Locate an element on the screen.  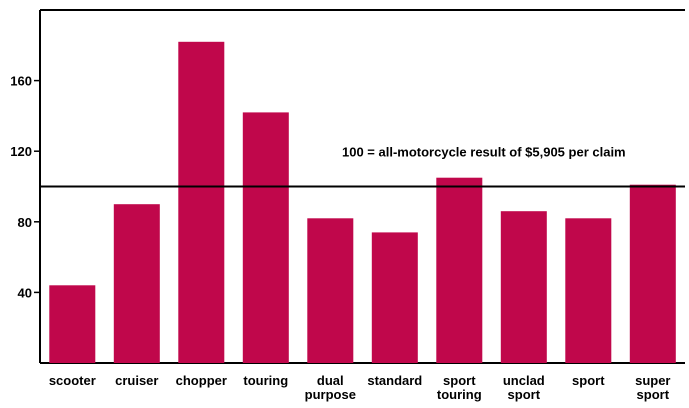
bar-sport is located at coordinates (588, 290).